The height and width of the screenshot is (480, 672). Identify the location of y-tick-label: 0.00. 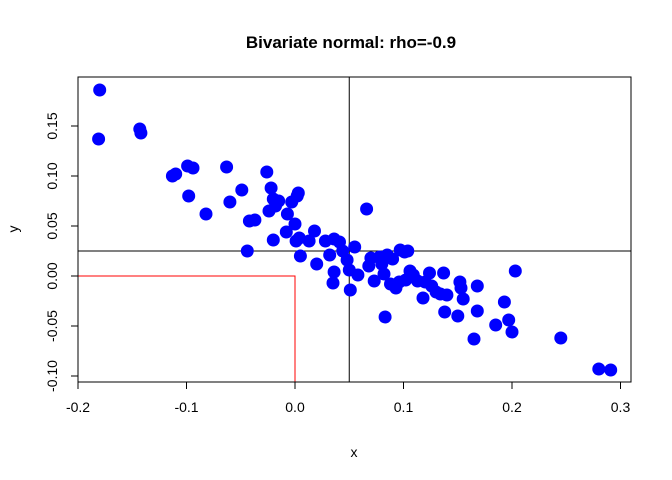
(52, 275).